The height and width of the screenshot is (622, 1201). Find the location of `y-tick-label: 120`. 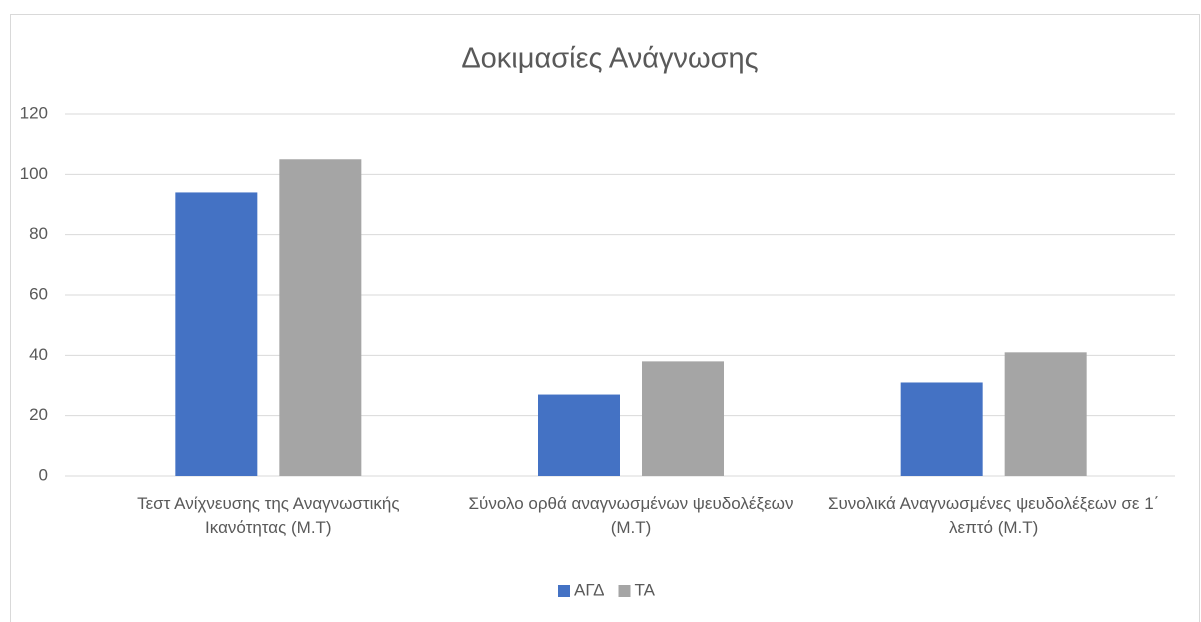

y-tick-label: 120 is located at coordinates (34, 112).